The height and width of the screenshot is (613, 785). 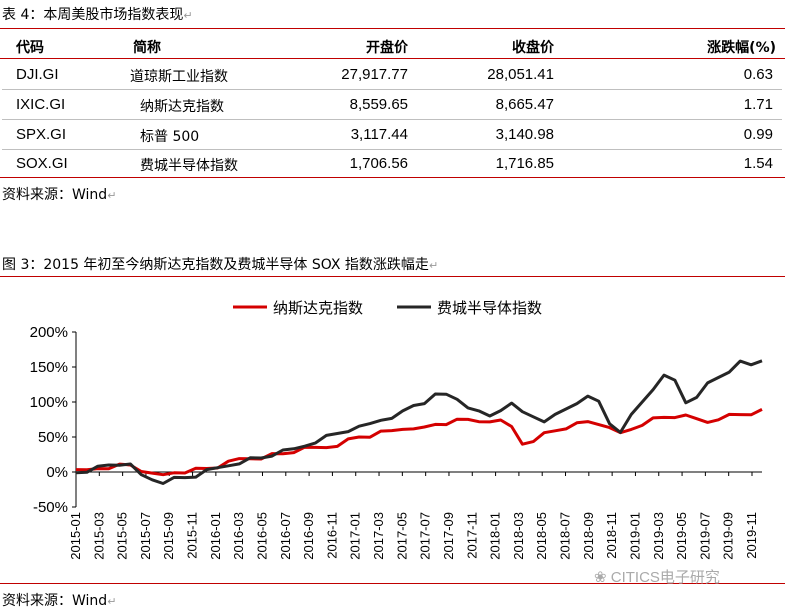 What do you see at coordinates (524, 104) in the screenshot?
I see `table-row-2-close: 8,665.47` at bounding box center [524, 104].